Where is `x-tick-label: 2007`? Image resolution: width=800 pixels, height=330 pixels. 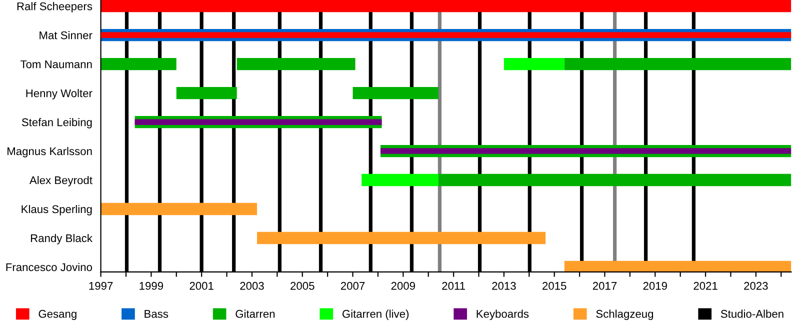
x-tick-label: 2007 is located at coordinates (352, 286).